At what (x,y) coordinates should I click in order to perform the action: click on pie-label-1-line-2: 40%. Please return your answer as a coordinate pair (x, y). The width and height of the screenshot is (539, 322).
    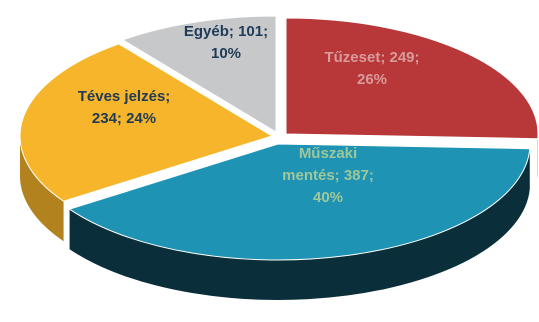
    Looking at the image, I should click on (328, 197).